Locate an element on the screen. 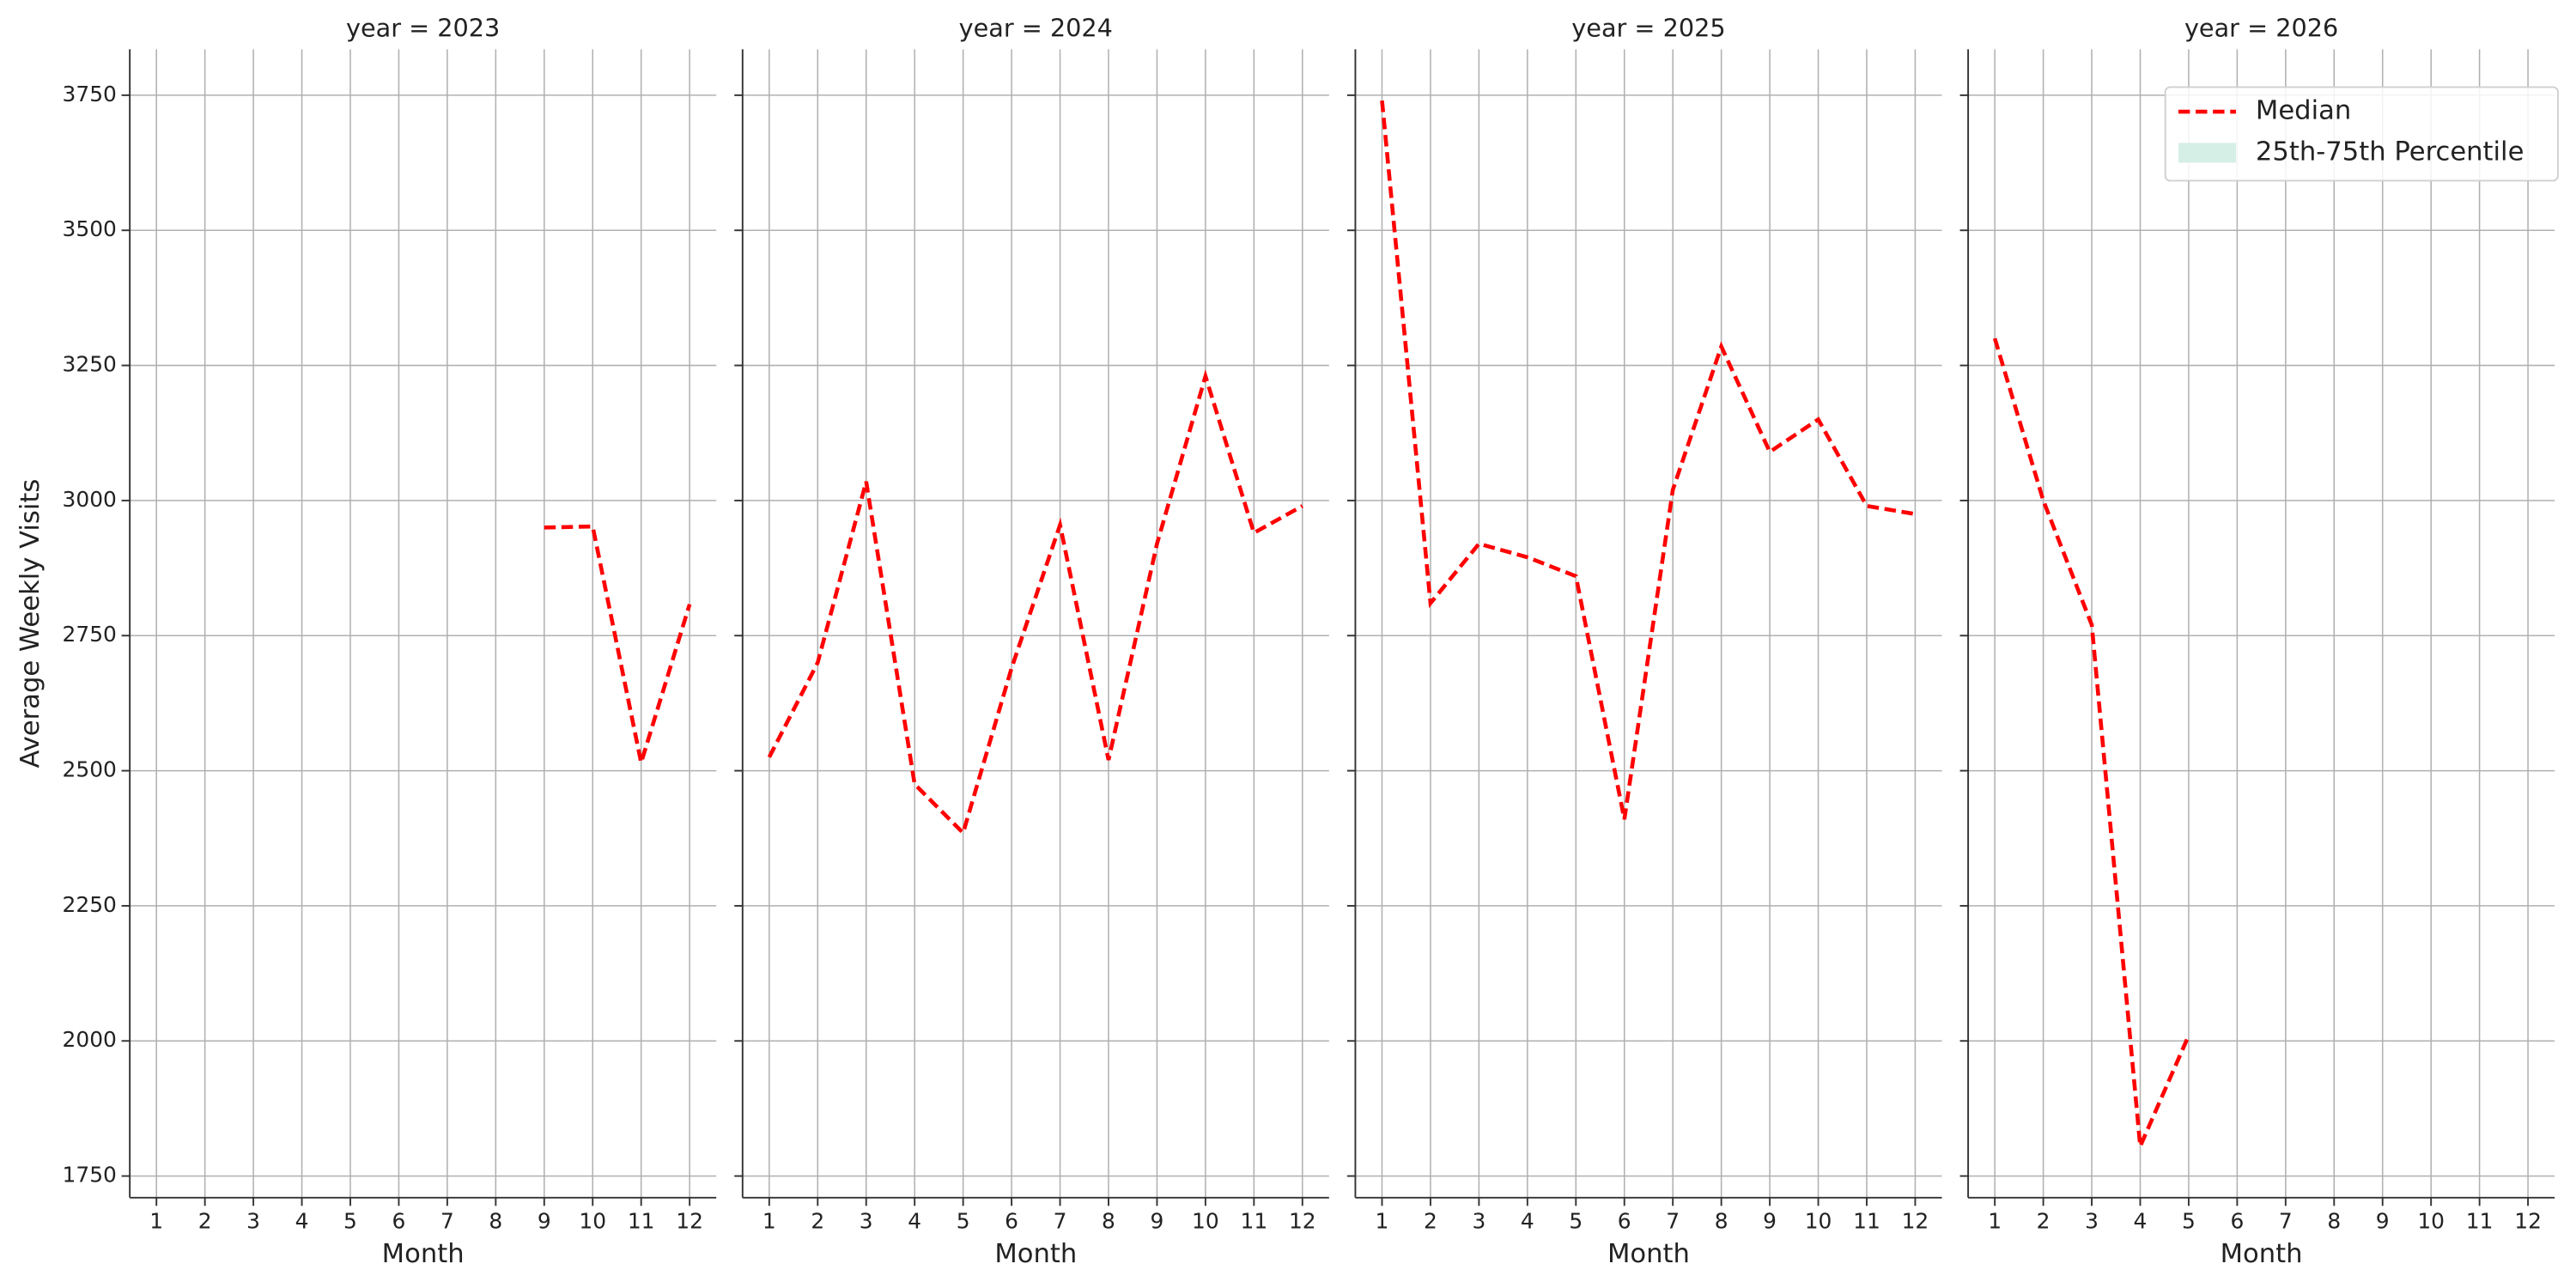  y-tick-label: 2750 is located at coordinates (90, 634).